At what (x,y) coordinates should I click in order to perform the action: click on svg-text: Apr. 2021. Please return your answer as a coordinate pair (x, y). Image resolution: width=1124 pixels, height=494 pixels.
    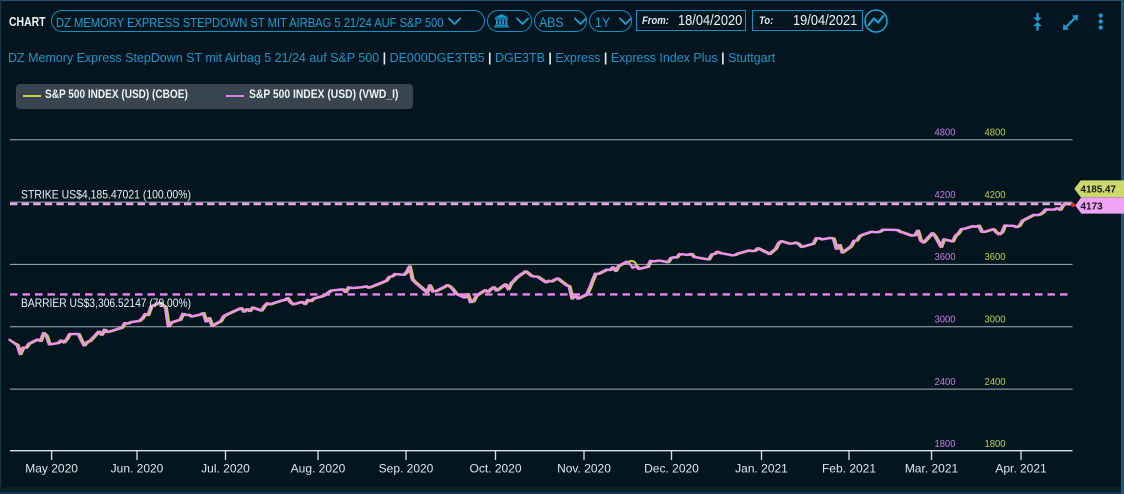
    Looking at the image, I should click on (1021, 469).